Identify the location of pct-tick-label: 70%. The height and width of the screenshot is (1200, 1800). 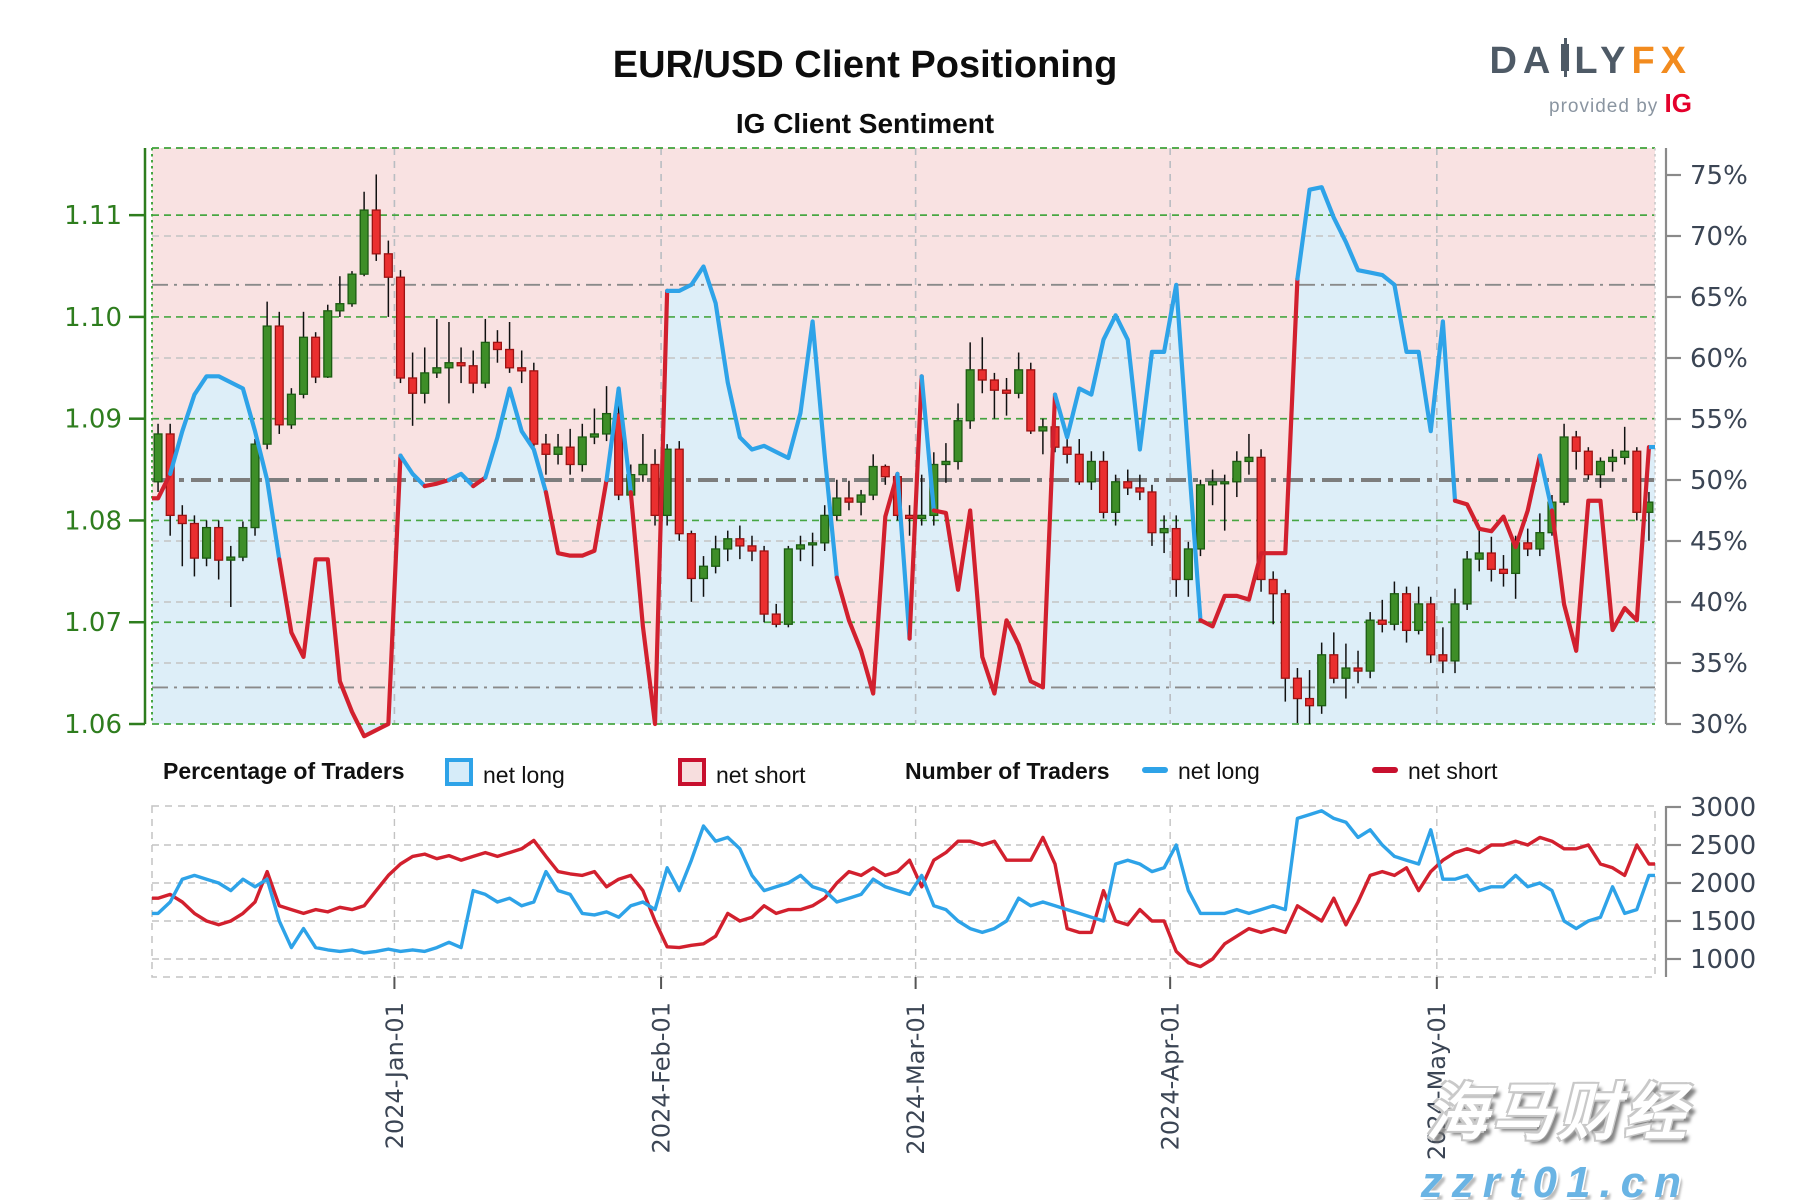
(1719, 237).